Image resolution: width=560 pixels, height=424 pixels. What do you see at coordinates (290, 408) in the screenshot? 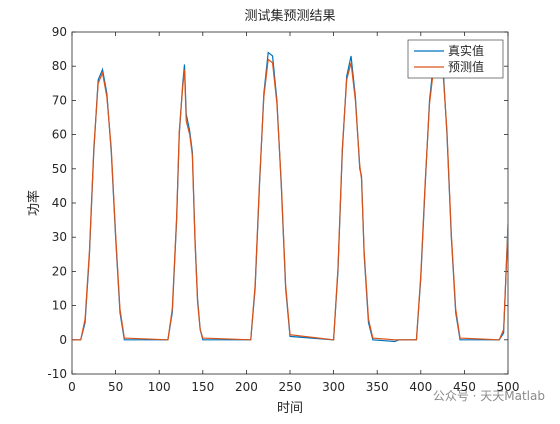
I see `x-axis-label: 时间` at bounding box center [290, 408].